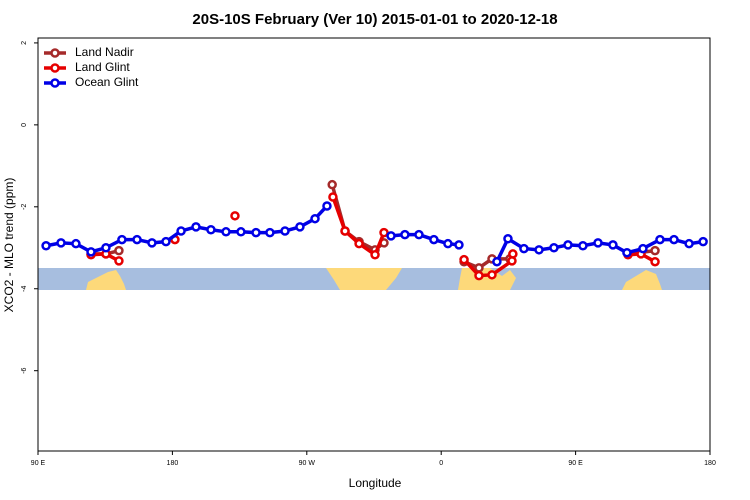 The image size is (750, 500). I want to click on y-tick-label: -2, so click(24, 207).